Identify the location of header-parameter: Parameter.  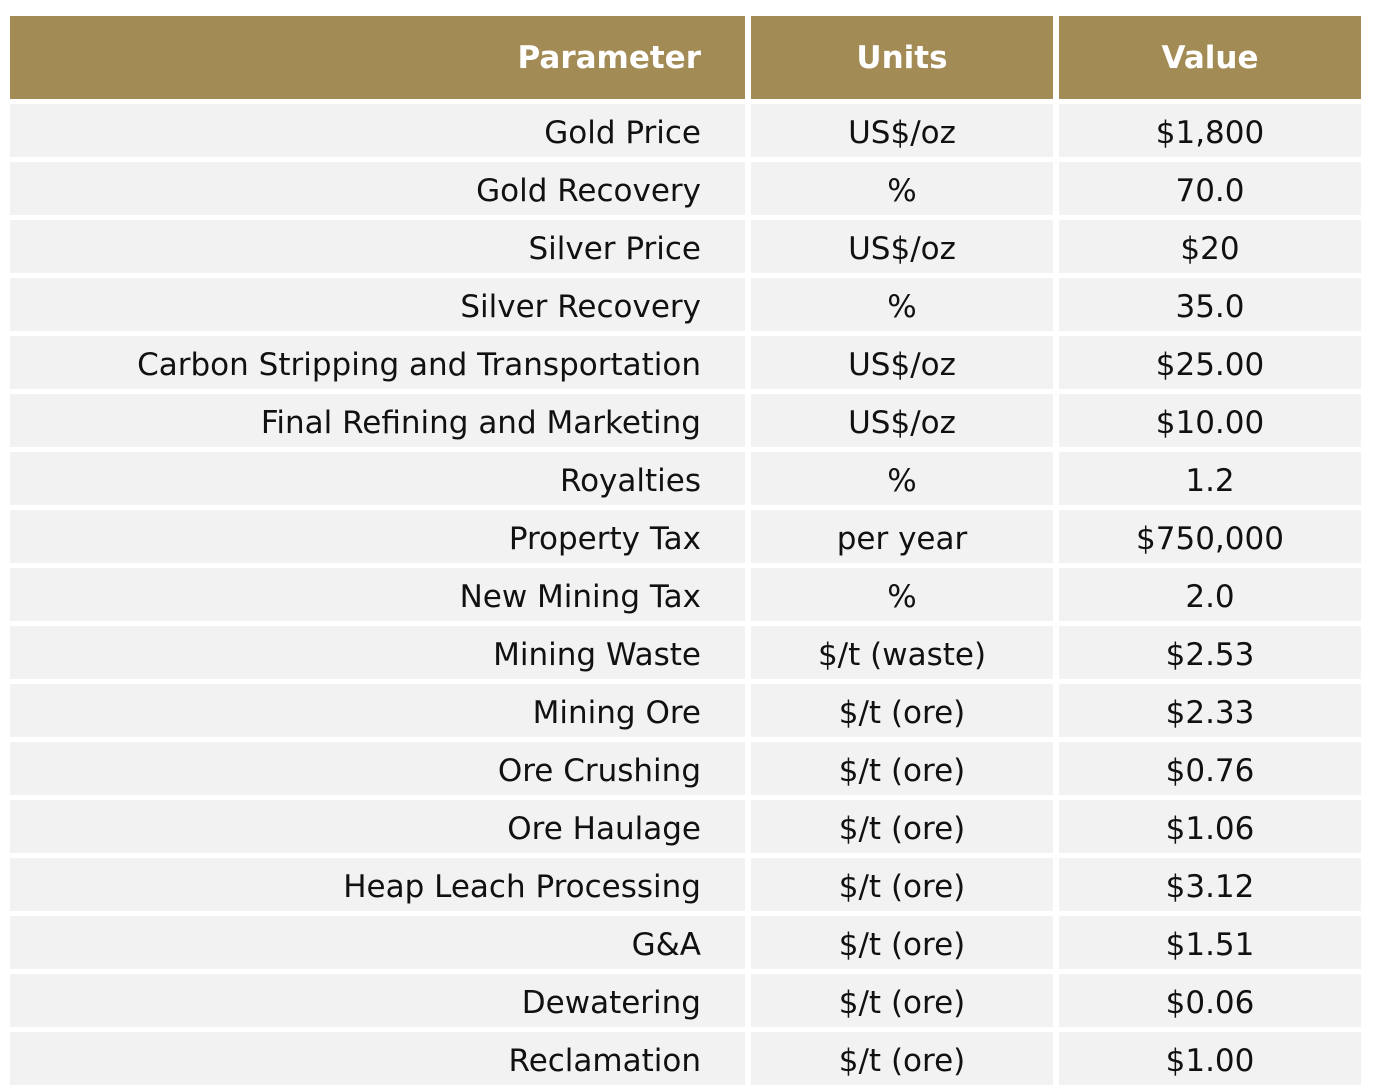
(377, 57).